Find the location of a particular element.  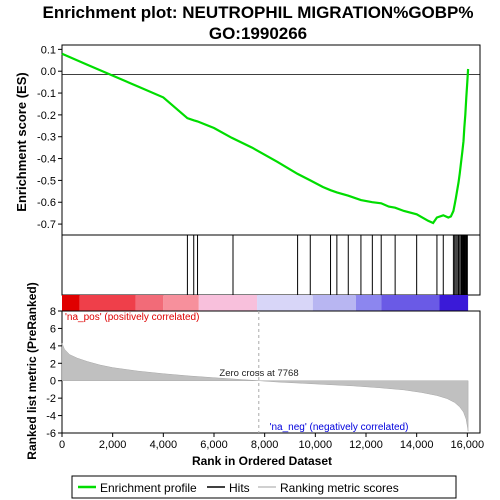

zero-cross-label: Zero cross at 7768 is located at coordinates (258, 373).